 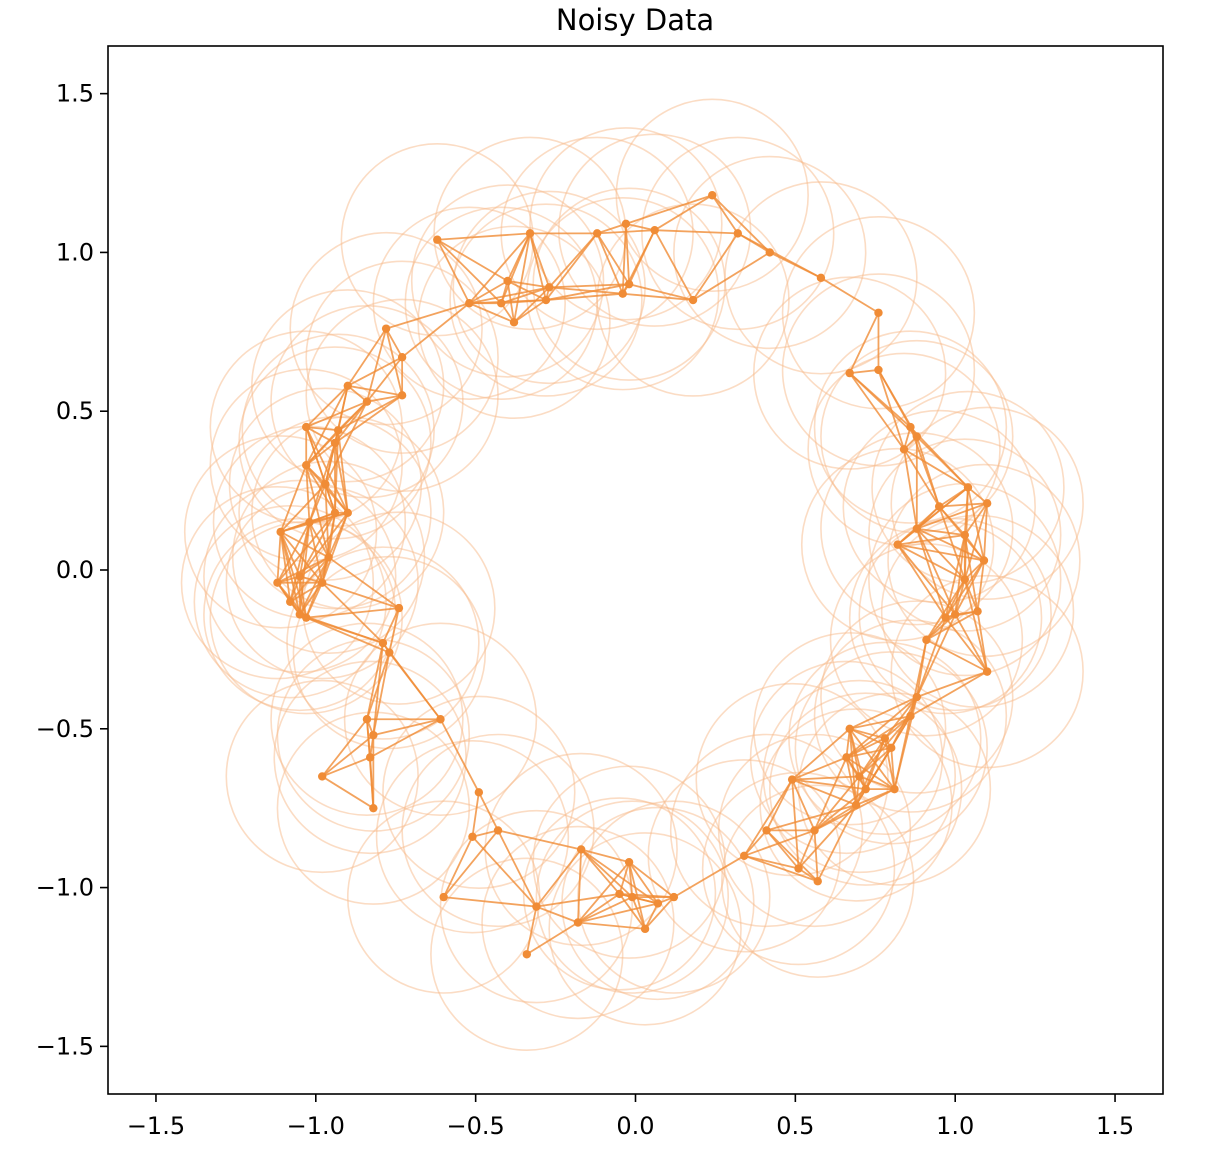 I want to click on x-tick-label: −0.5, so click(x=476, y=1126).